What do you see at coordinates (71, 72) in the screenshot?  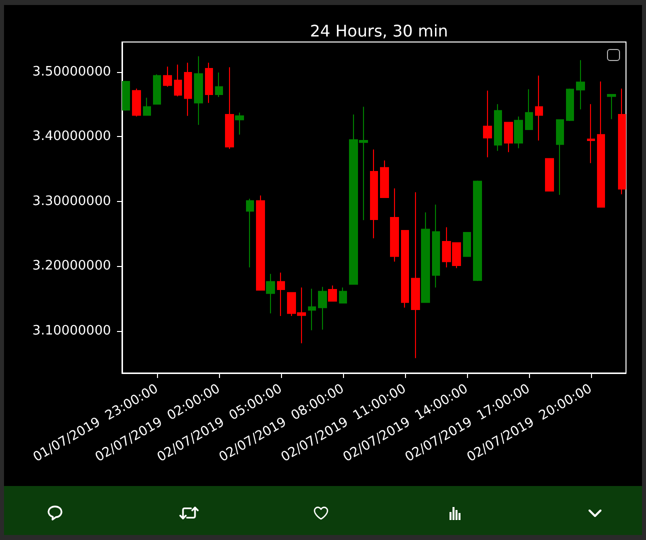 I see `y-tick-label: 3.50000000` at bounding box center [71, 72].